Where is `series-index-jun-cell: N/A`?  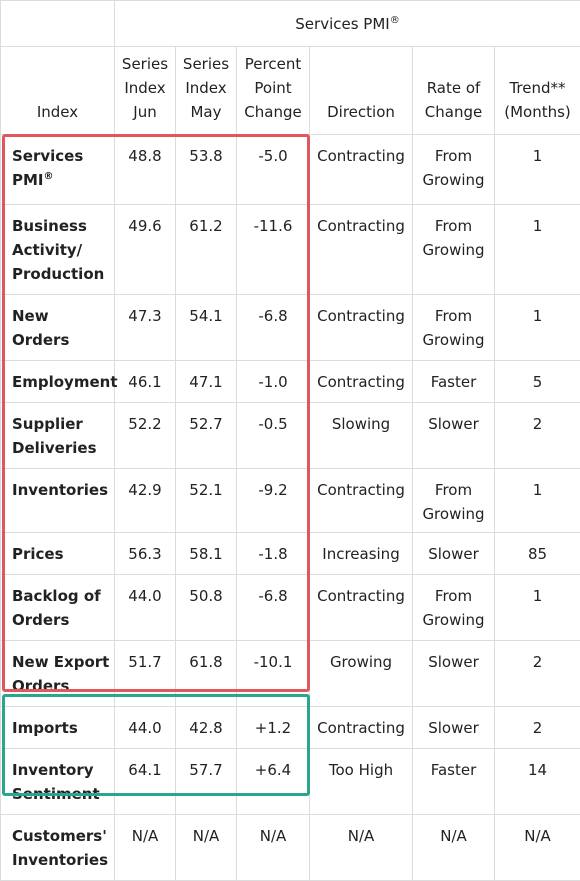
series-index-jun-cell: N/A is located at coordinates (145, 848).